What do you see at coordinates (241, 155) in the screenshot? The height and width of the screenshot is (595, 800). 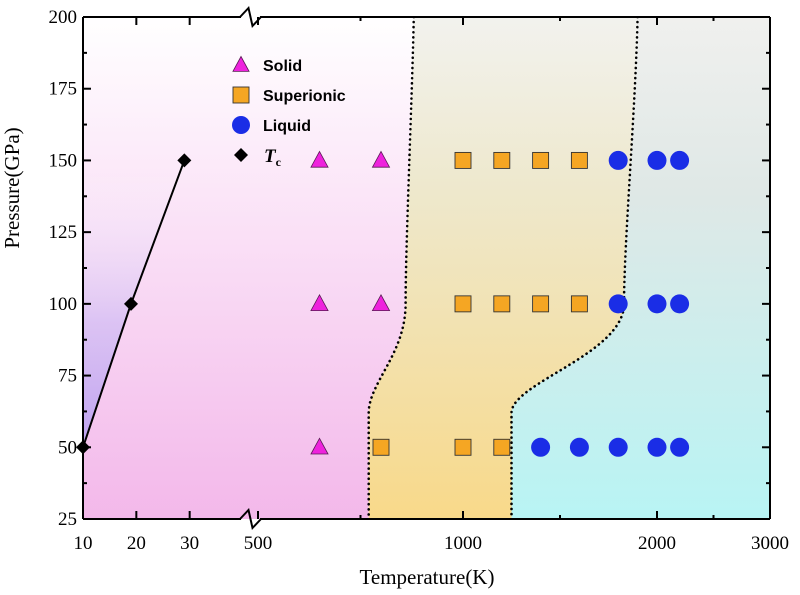 I see `legend-tc-marker` at bounding box center [241, 155].